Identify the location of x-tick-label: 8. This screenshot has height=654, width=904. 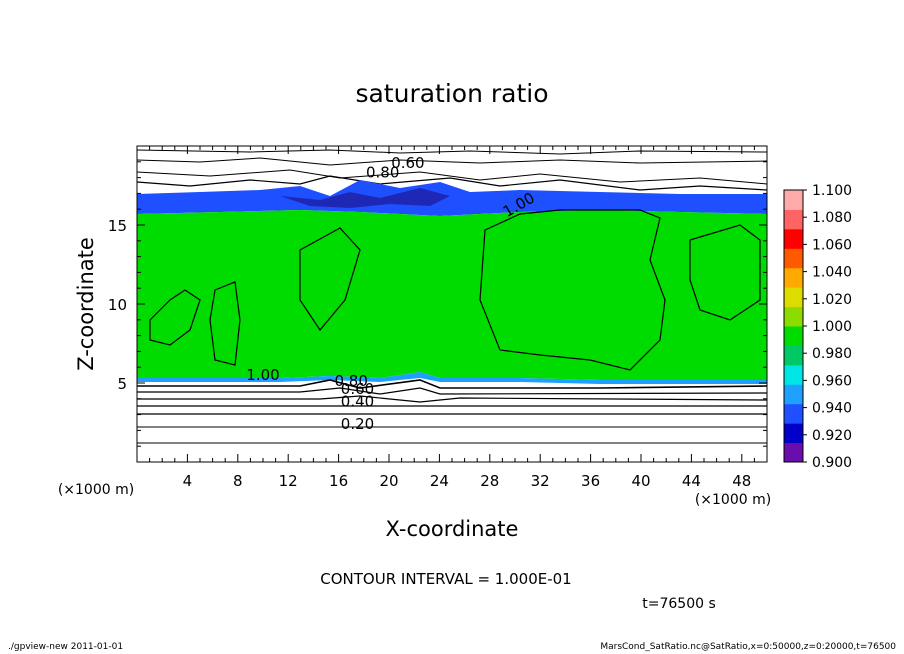
(238, 481).